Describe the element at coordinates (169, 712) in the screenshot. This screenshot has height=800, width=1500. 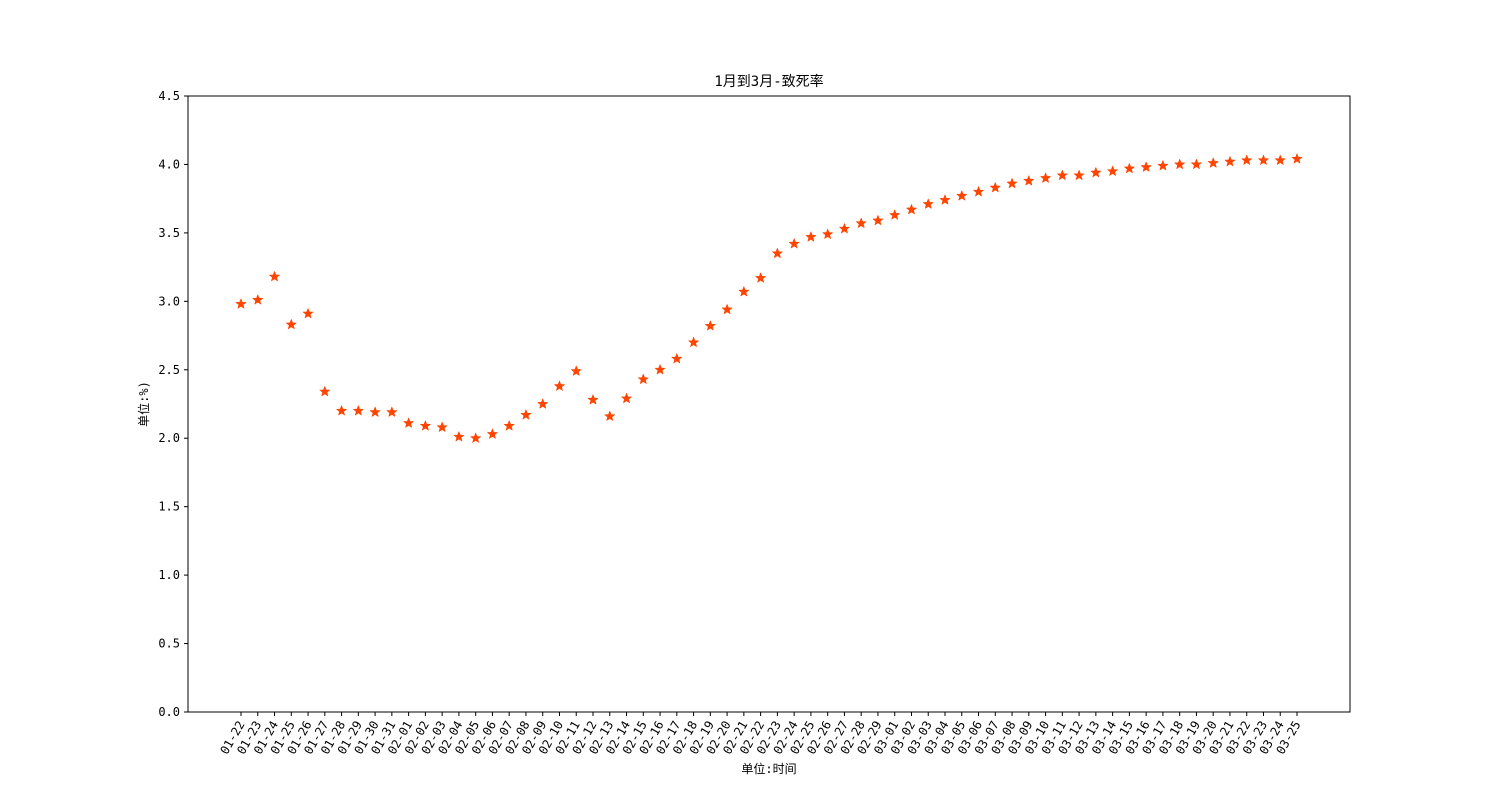
I see `y-tick-label: 0.0` at that location.